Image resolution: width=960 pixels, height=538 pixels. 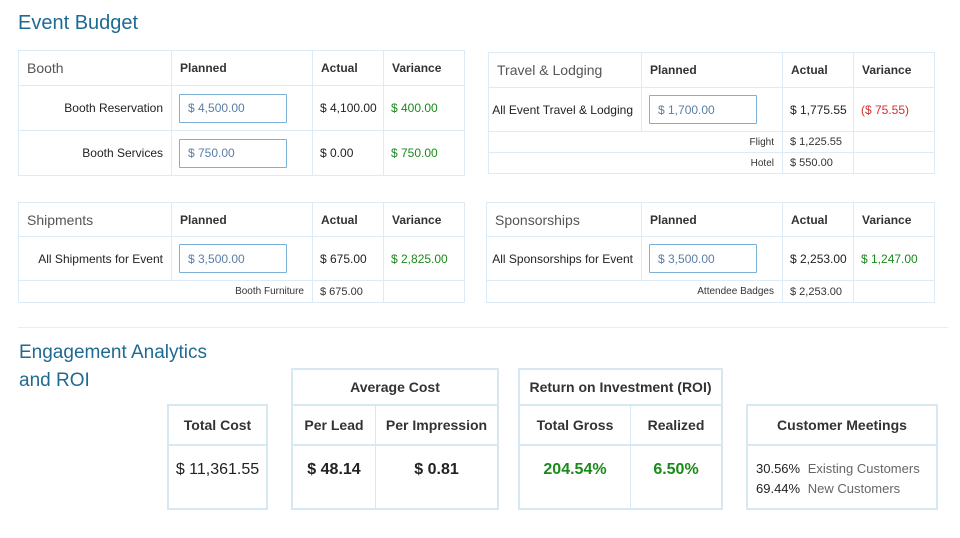 What do you see at coordinates (854, 488) in the screenshot?
I see `meeting-label: New Customers` at bounding box center [854, 488].